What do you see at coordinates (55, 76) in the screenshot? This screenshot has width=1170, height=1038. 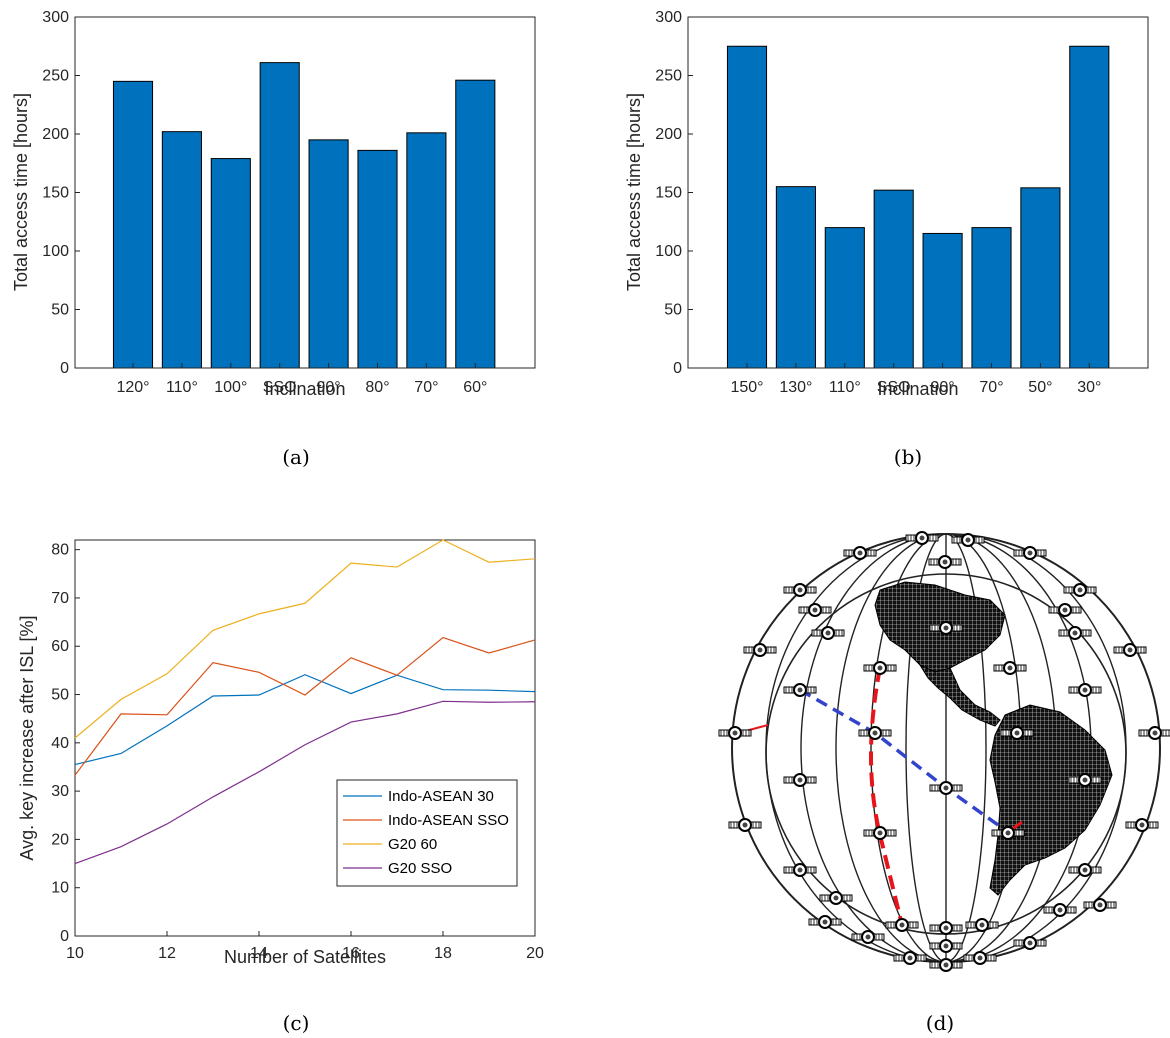 I see `y-tick-label-a-5: 250` at bounding box center [55, 76].